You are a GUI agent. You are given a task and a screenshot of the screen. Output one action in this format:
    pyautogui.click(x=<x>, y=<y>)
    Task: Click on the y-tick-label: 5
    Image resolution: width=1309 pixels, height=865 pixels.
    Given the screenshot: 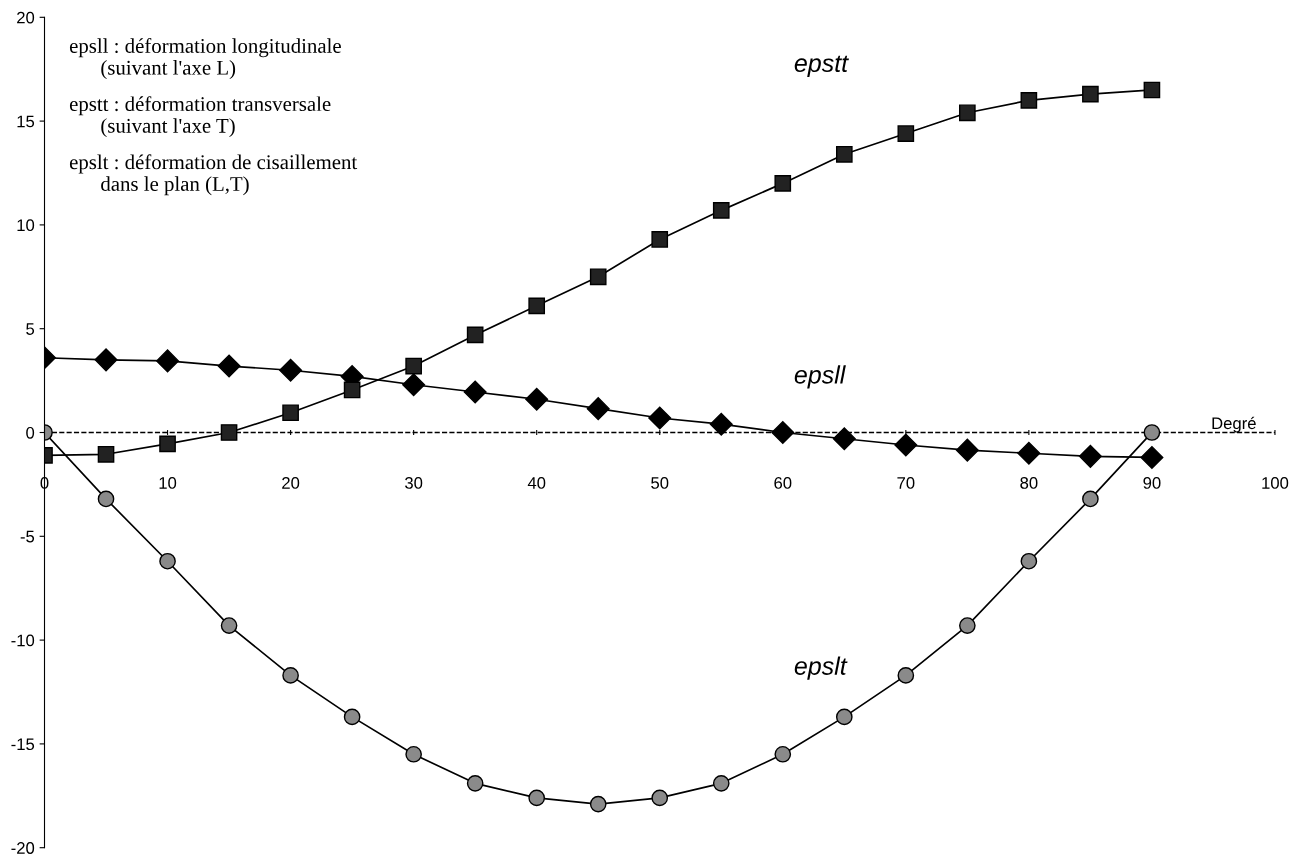 What is the action you would take?
    pyautogui.click(x=30, y=329)
    